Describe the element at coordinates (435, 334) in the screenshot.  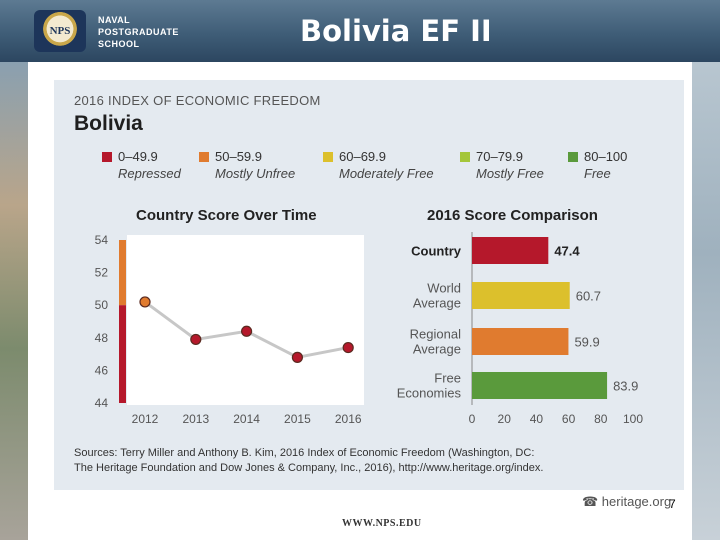
I see `bar-category-label: Regional` at that location.